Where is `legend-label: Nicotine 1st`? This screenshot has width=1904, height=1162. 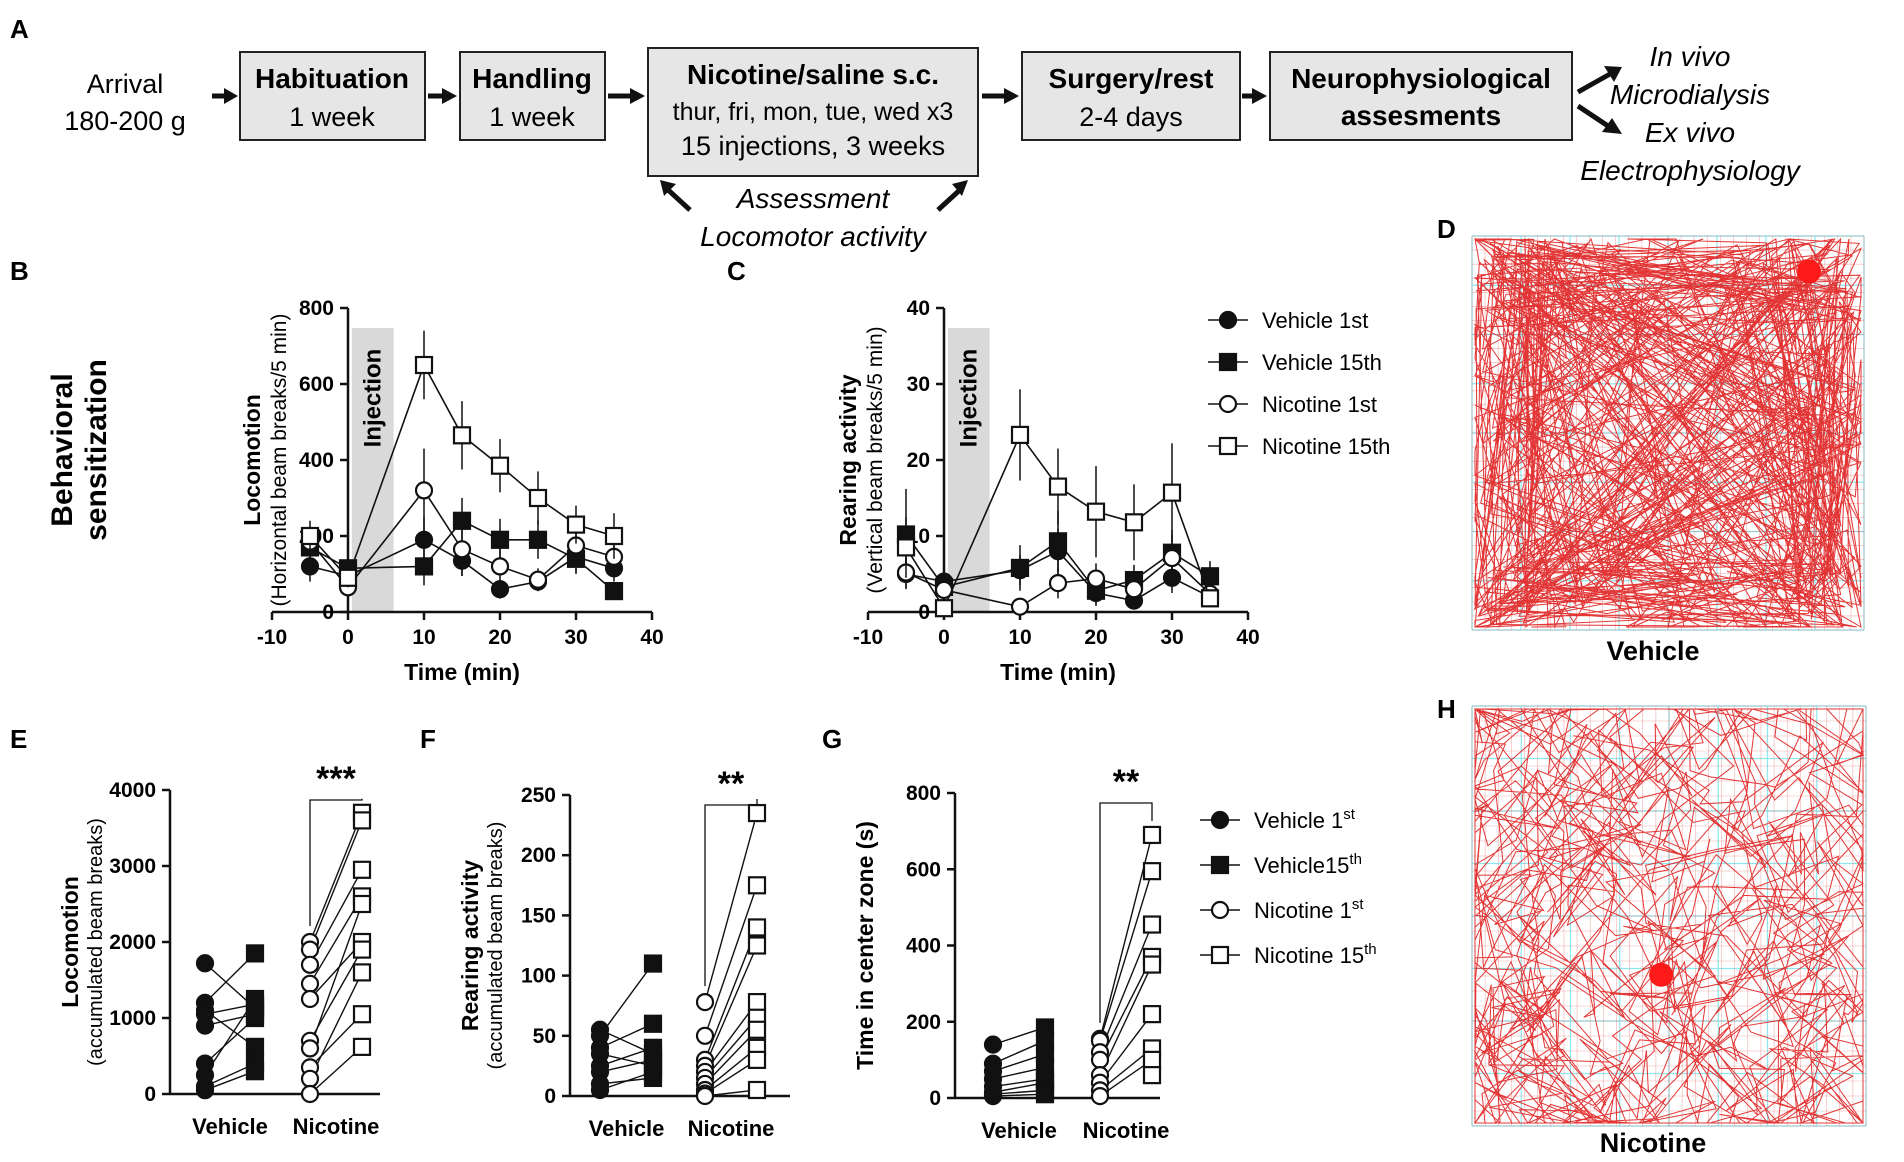 legend-label: Nicotine 1st is located at coordinates (1309, 909).